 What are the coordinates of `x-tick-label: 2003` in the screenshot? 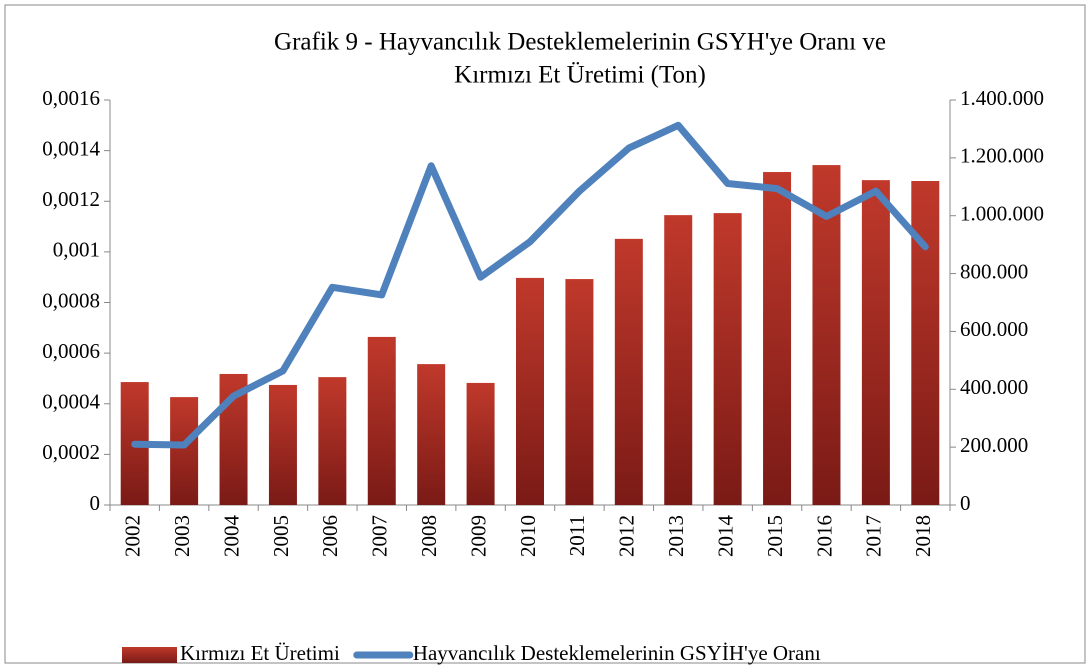 It's located at (182, 536).